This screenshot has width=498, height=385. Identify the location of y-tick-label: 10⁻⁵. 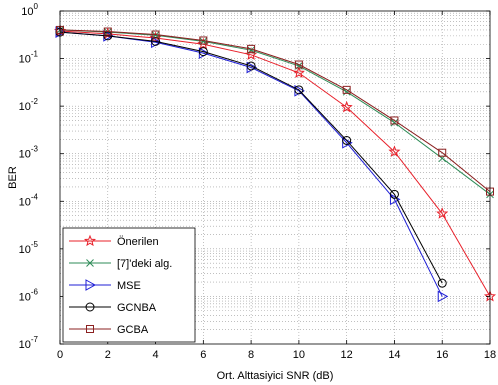
(29, 248).